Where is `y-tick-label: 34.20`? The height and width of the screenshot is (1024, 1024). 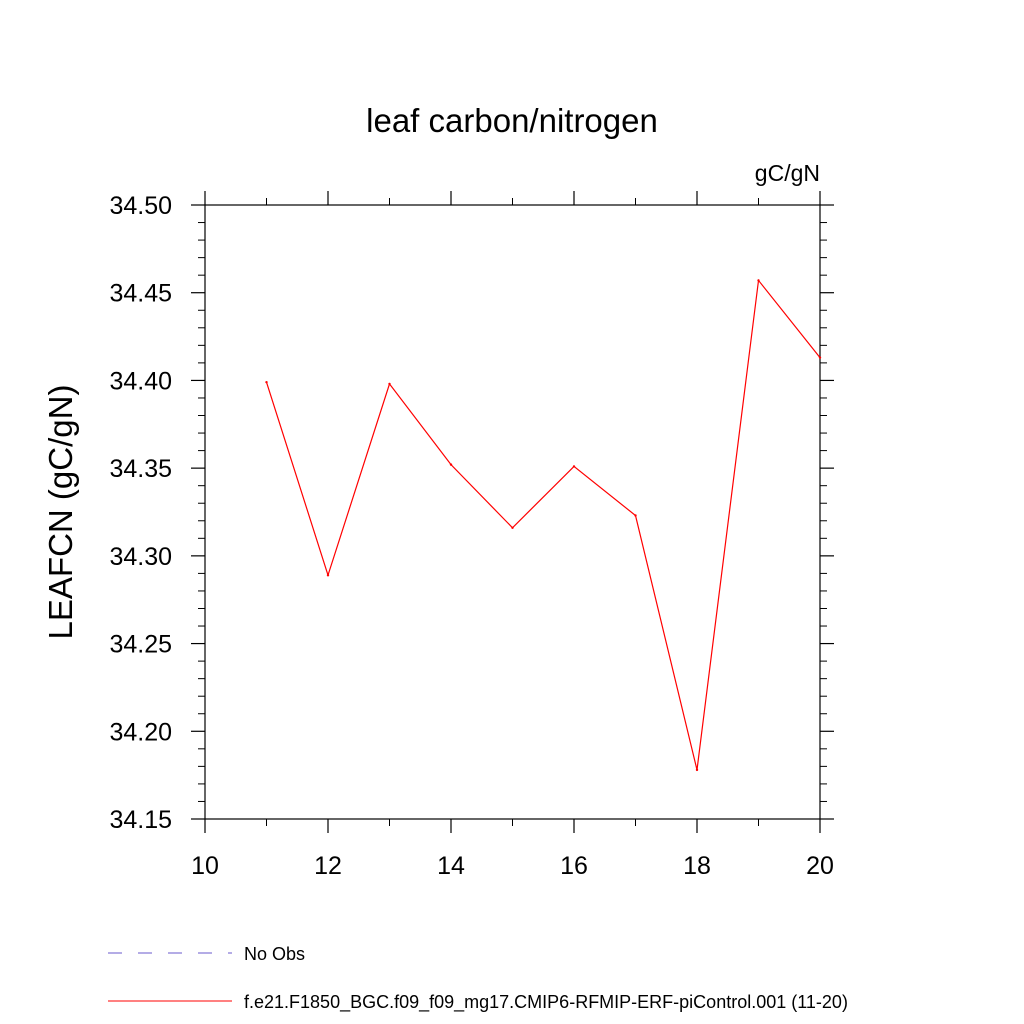
y-tick-label: 34.20 is located at coordinates (140, 732).